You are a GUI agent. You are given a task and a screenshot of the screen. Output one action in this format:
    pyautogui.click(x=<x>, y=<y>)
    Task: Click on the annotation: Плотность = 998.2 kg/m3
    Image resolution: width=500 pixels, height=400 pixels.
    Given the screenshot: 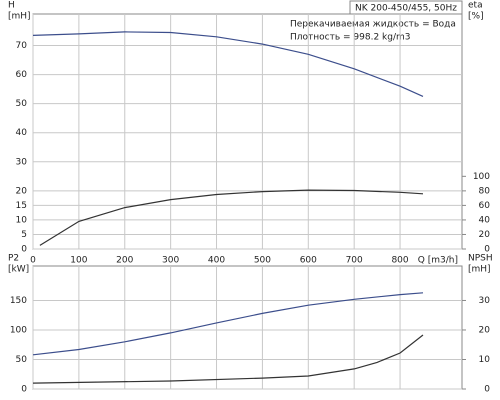 What is the action you would take?
    pyautogui.click(x=350, y=38)
    